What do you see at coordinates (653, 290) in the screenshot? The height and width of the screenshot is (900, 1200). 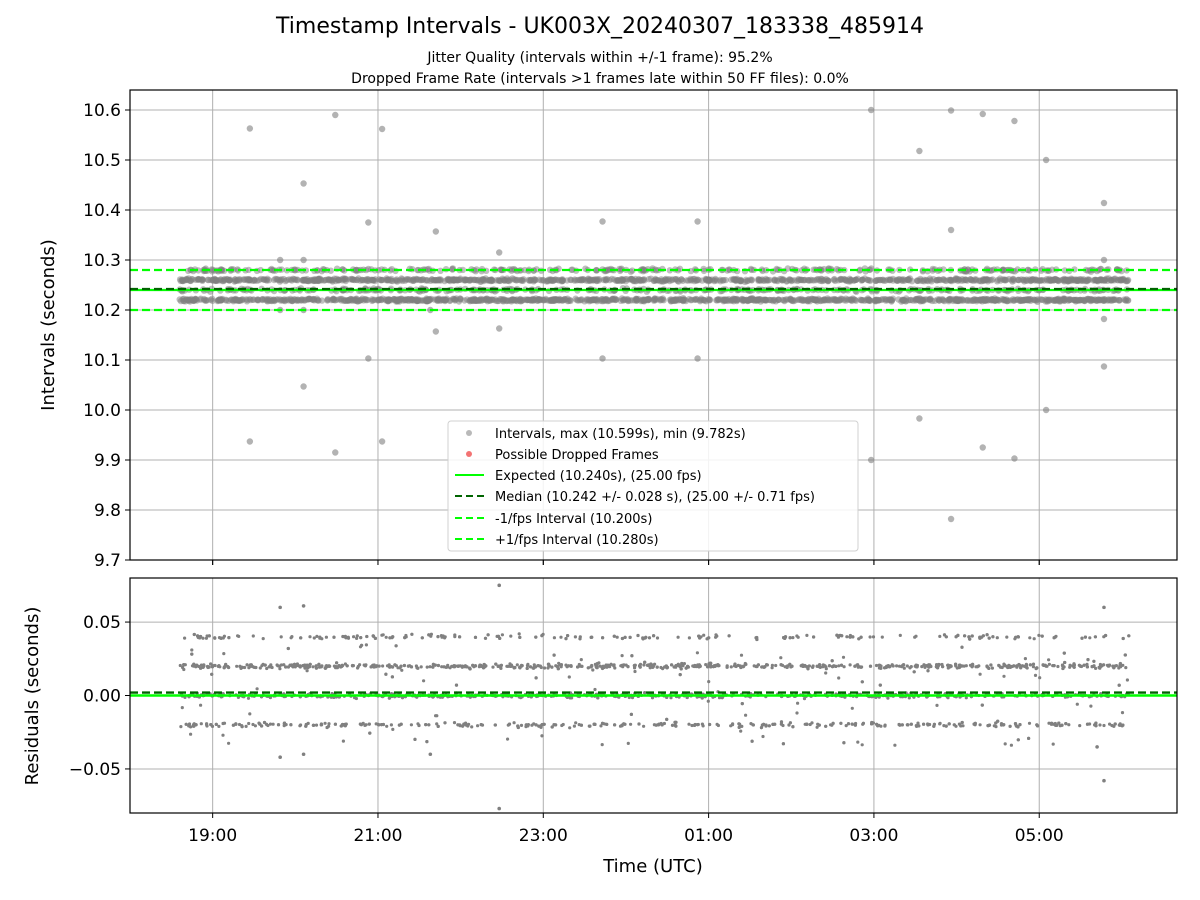 I see `intervals-reference-lines` at bounding box center [653, 290].